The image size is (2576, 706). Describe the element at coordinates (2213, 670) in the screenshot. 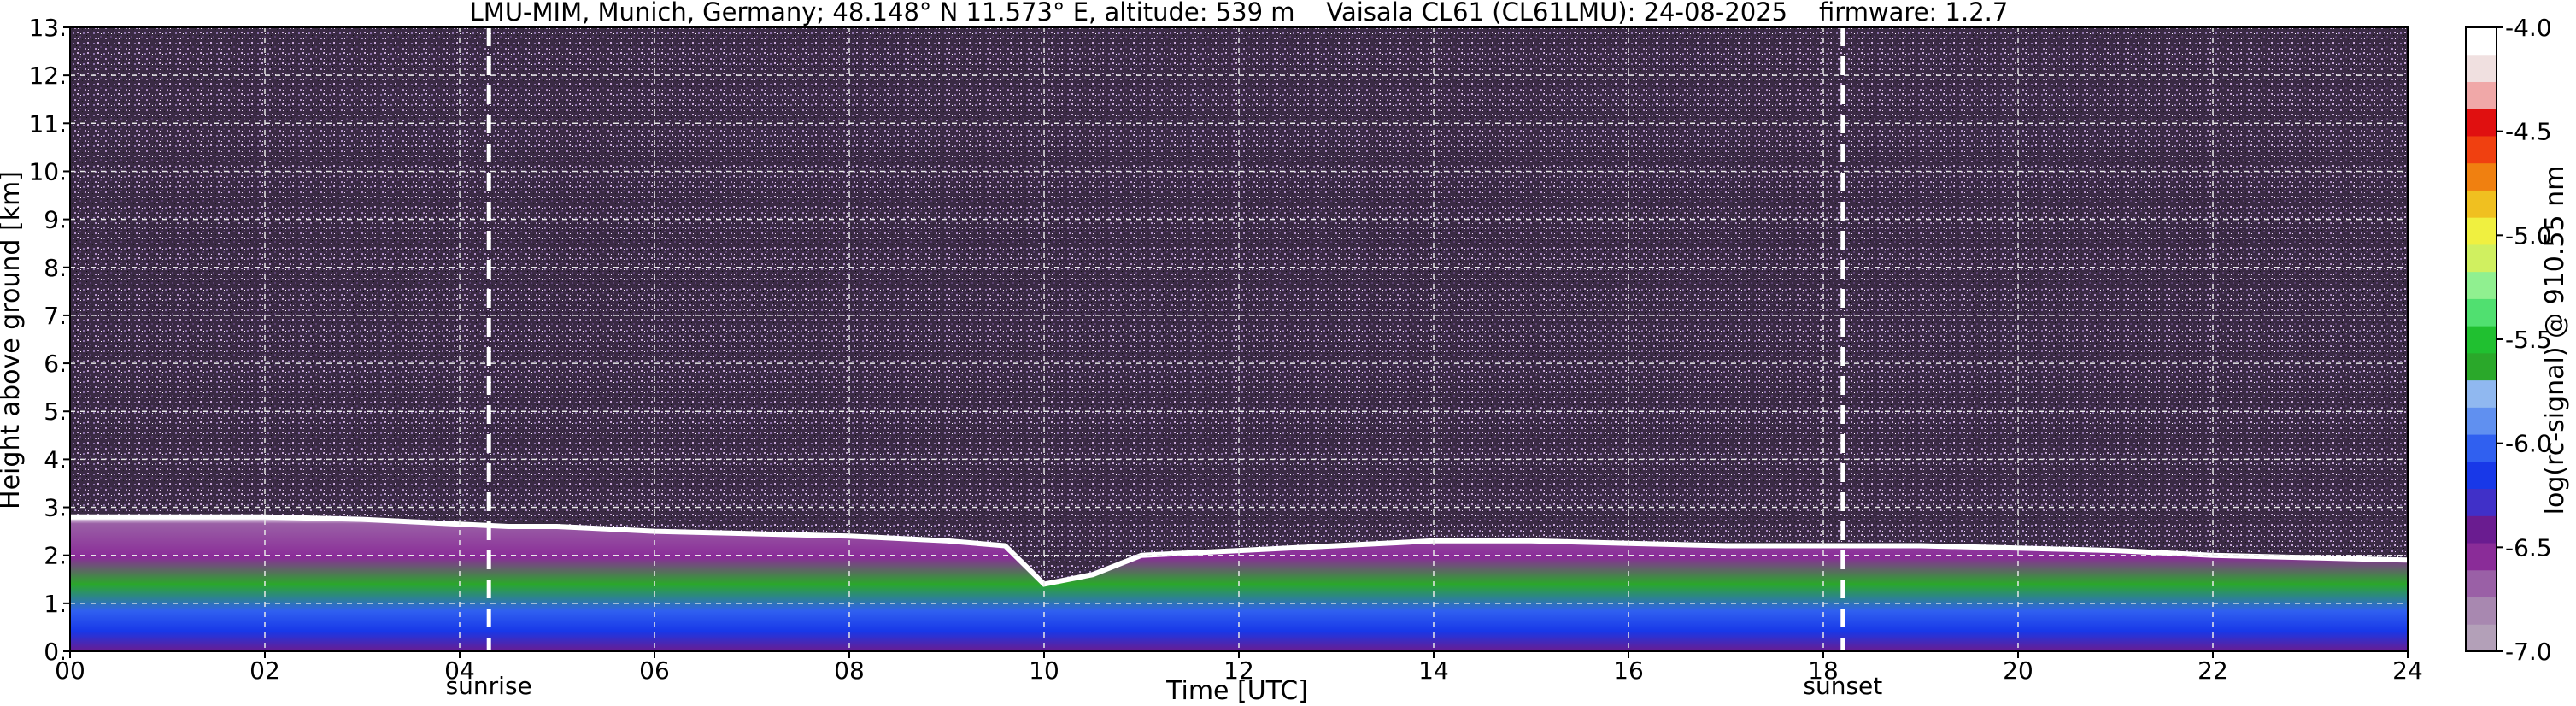

I see `x-tick-label: 22` at that location.